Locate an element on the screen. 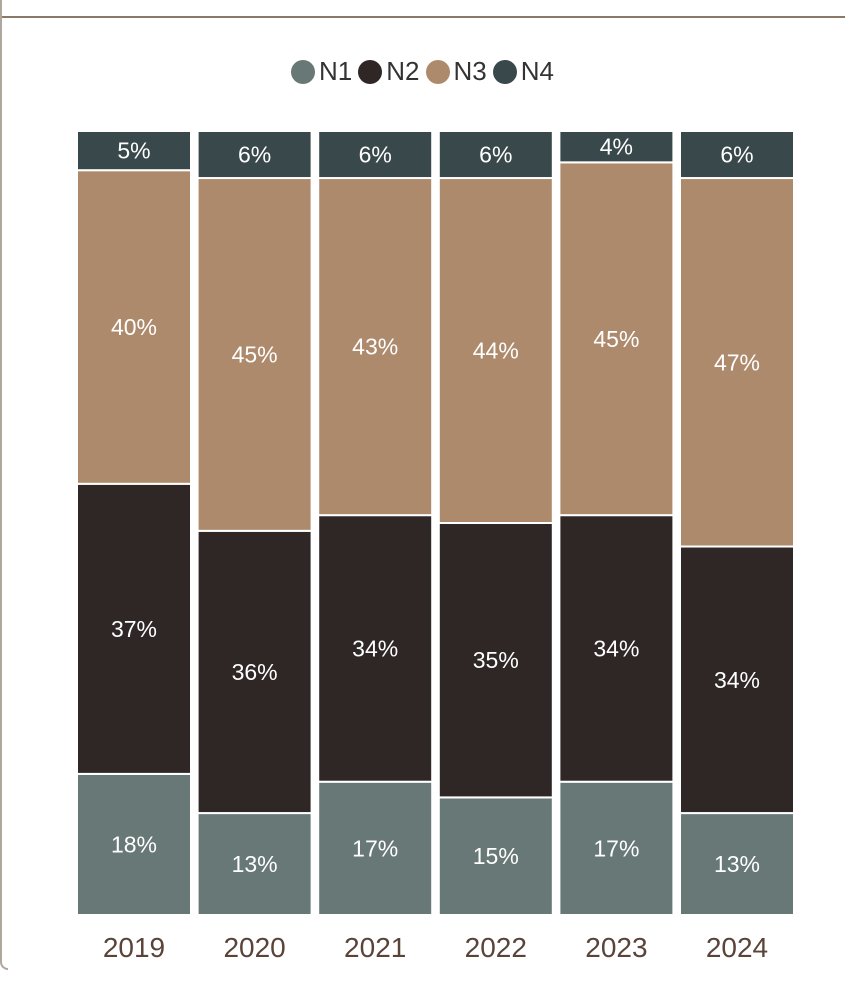 This screenshot has height=983, width=845. data-label-n2-2019: 37% is located at coordinates (134, 629).